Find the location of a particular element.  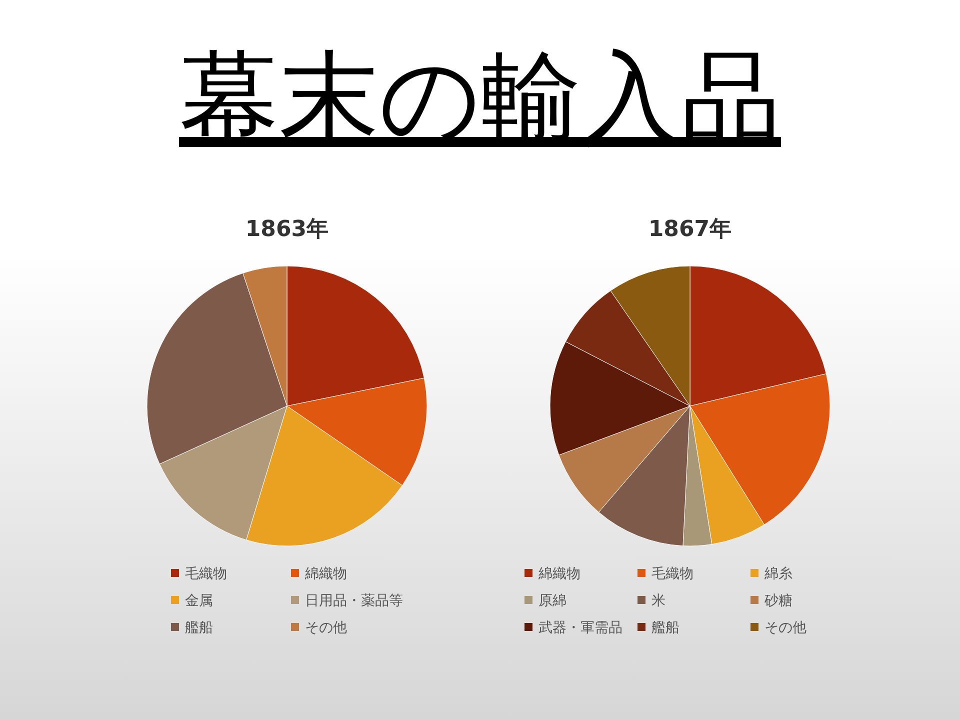

legend-label: 米 is located at coordinates (659, 601).